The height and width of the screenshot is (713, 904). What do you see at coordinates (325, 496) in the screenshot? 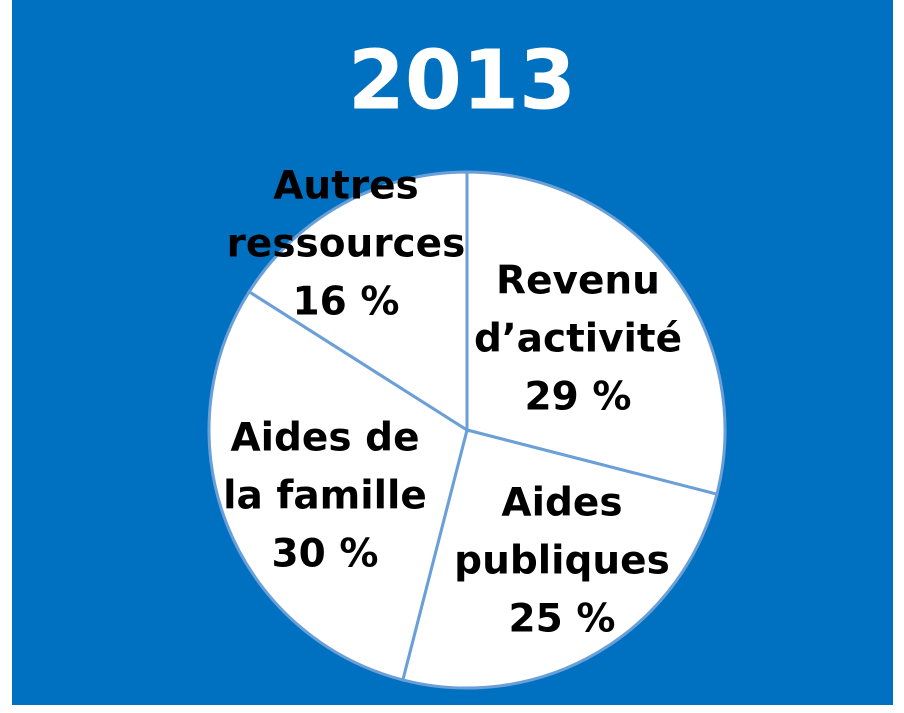
I see `slice-label: la famille` at bounding box center [325, 496].